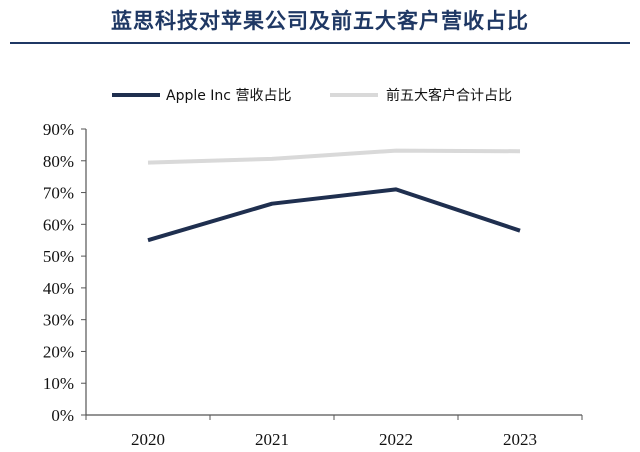 This screenshot has width=640, height=452. I want to click on y-tick-label: 70%, so click(58, 193).